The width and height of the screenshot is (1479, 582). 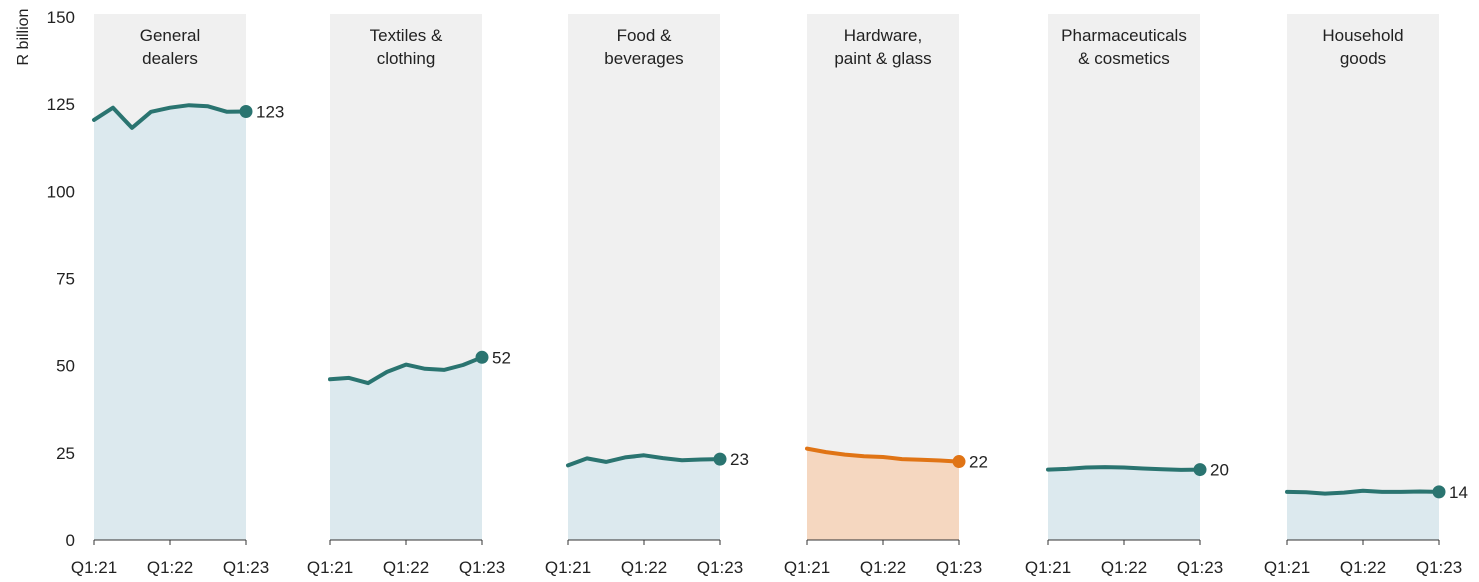 What do you see at coordinates (65, 279) in the screenshot?
I see `y-tick-label: 75` at bounding box center [65, 279].